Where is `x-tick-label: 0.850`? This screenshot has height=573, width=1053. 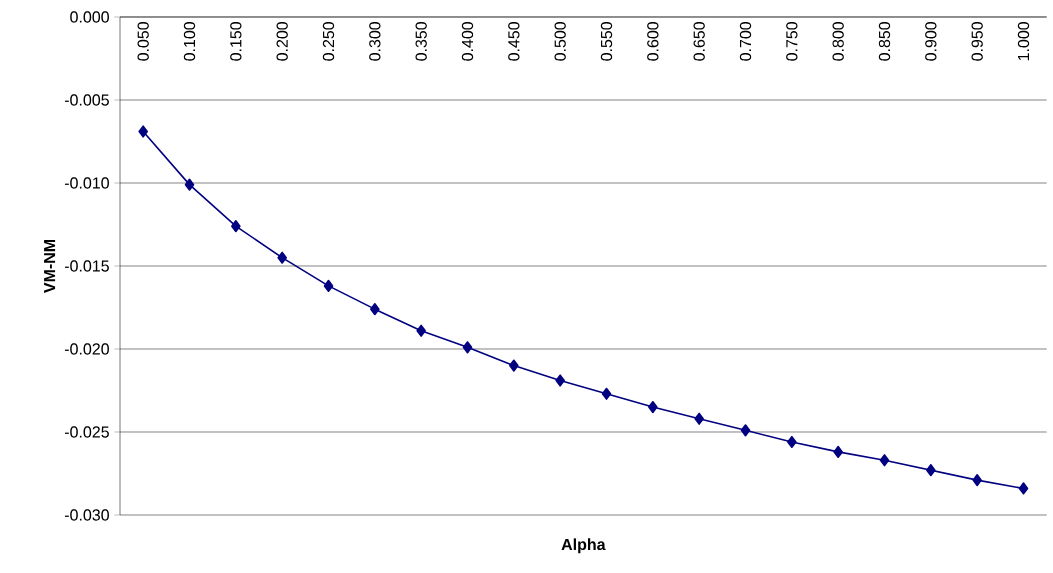
x-tick-label: 0.850 is located at coordinates (884, 41).